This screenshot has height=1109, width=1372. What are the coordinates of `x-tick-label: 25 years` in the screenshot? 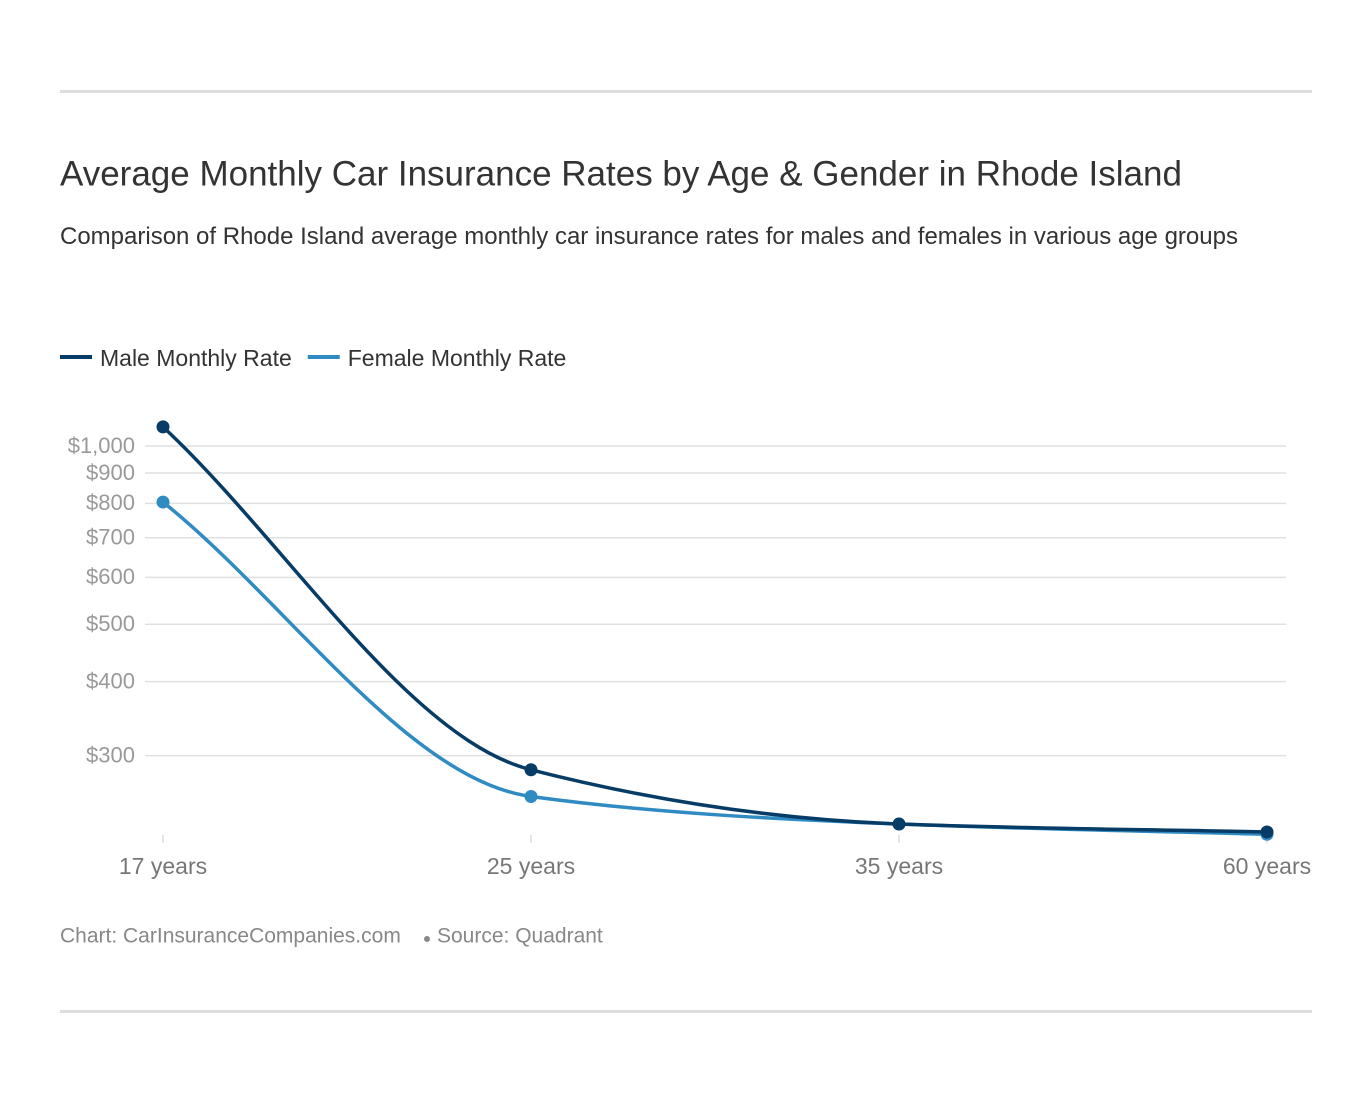 It's located at (531, 866).